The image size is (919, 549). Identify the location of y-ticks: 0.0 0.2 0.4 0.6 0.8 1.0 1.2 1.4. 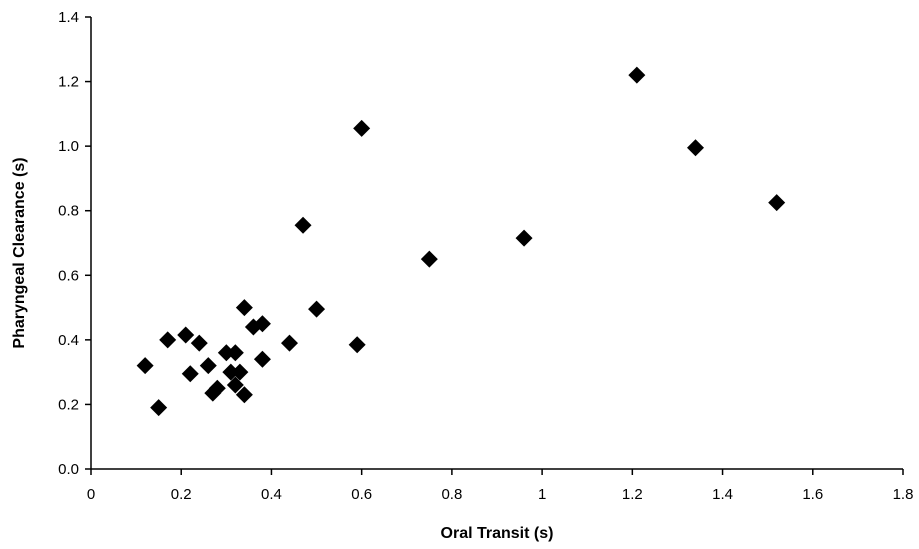
(74, 243).